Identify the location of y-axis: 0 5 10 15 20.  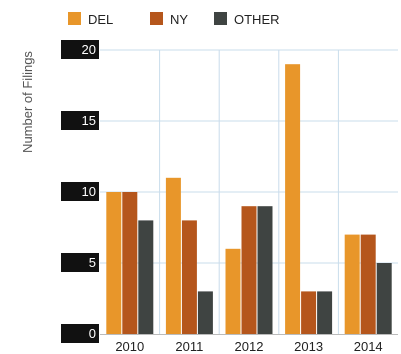
(80, 191).